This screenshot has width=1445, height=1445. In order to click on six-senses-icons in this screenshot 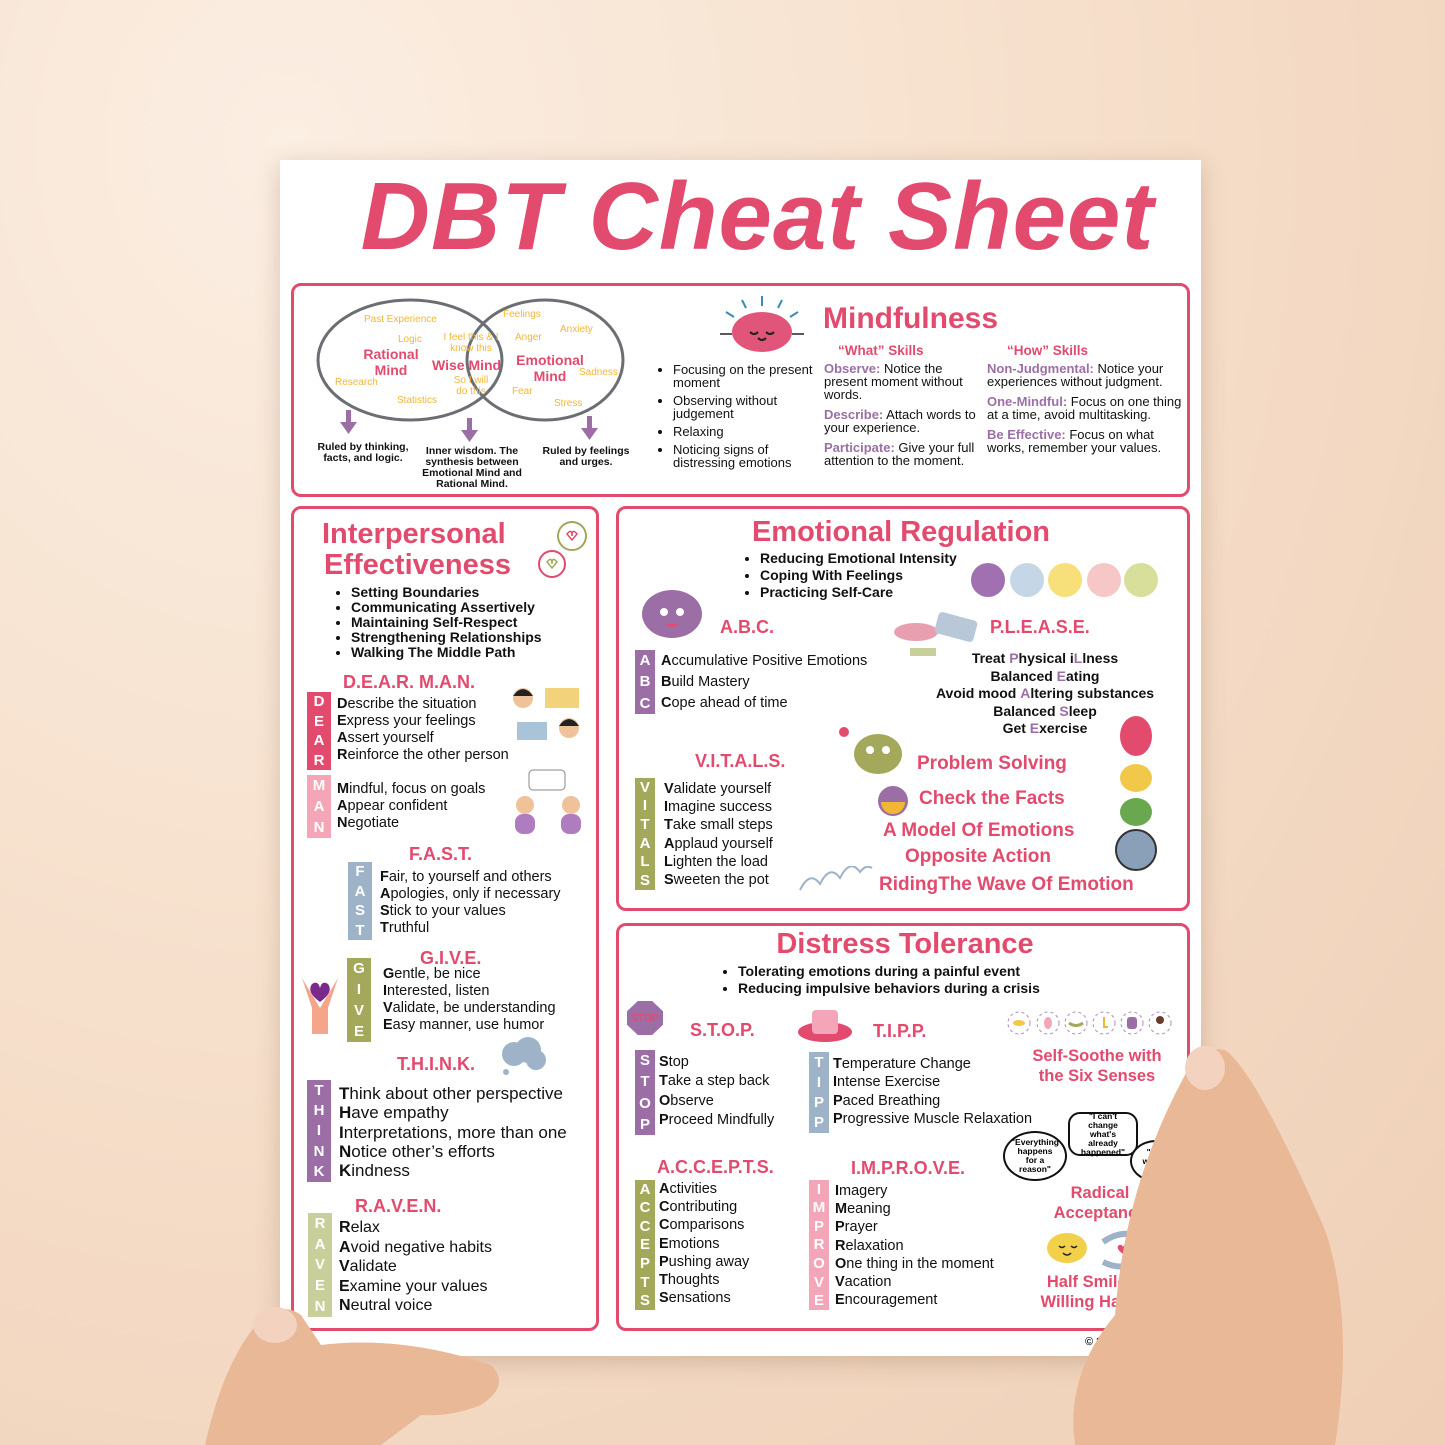, I will do `click(1089, 1023)`.